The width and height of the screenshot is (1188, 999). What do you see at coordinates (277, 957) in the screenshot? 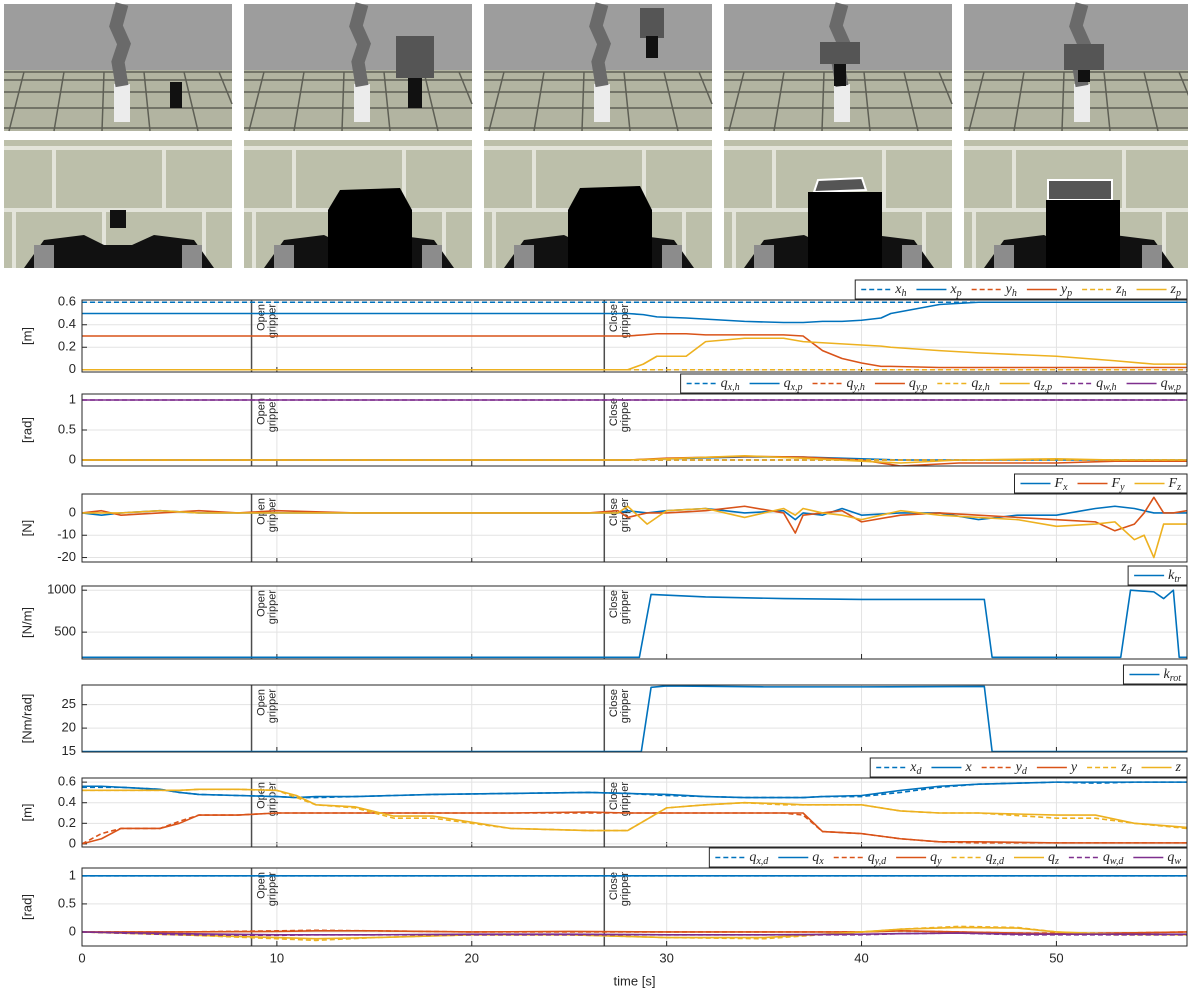
I see `x-tick-label: 10` at bounding box center [277, 957].